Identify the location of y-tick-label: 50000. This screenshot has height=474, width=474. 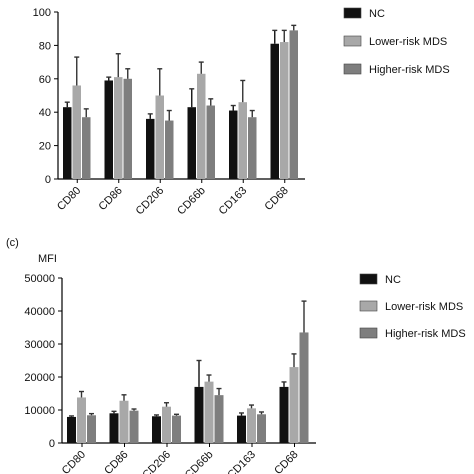
(39, 279).